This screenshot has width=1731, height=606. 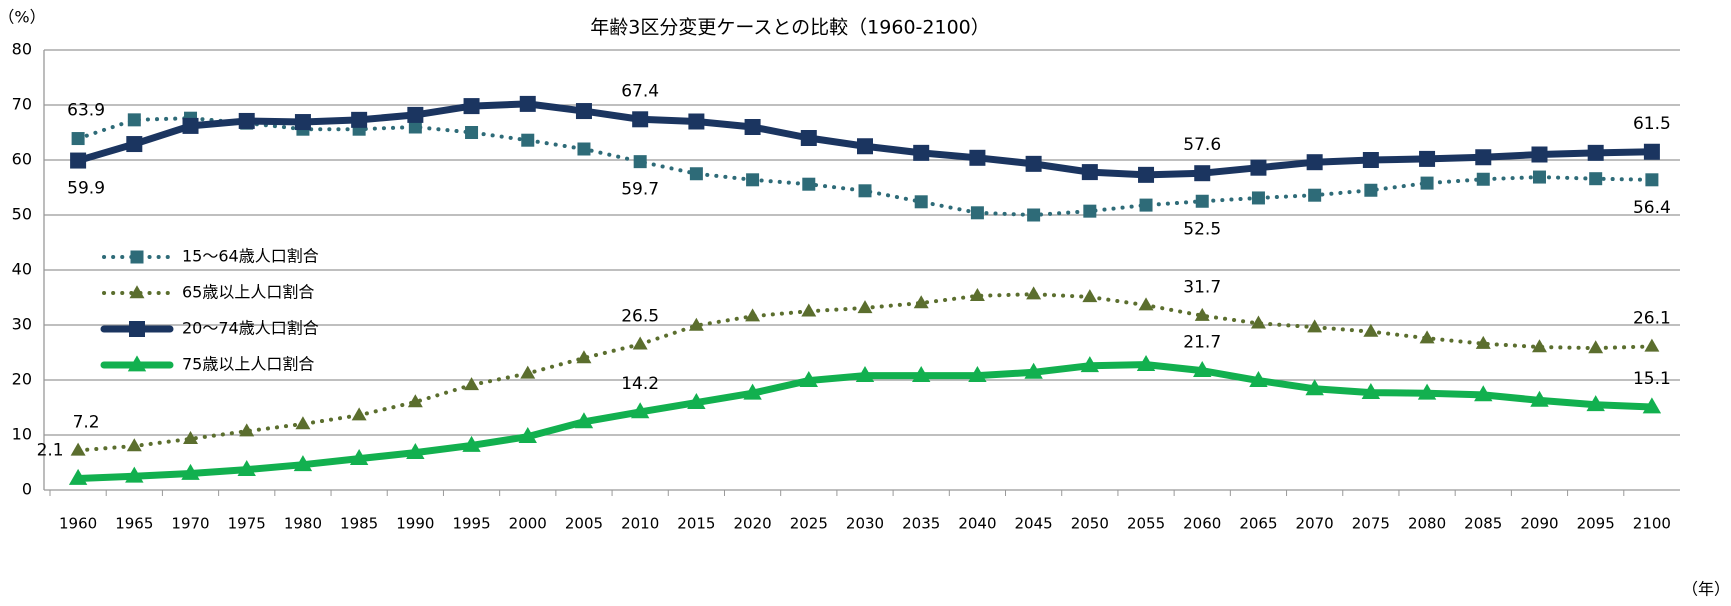 I want to click on x-tick-label: 2035, so click(x=921, y=524).